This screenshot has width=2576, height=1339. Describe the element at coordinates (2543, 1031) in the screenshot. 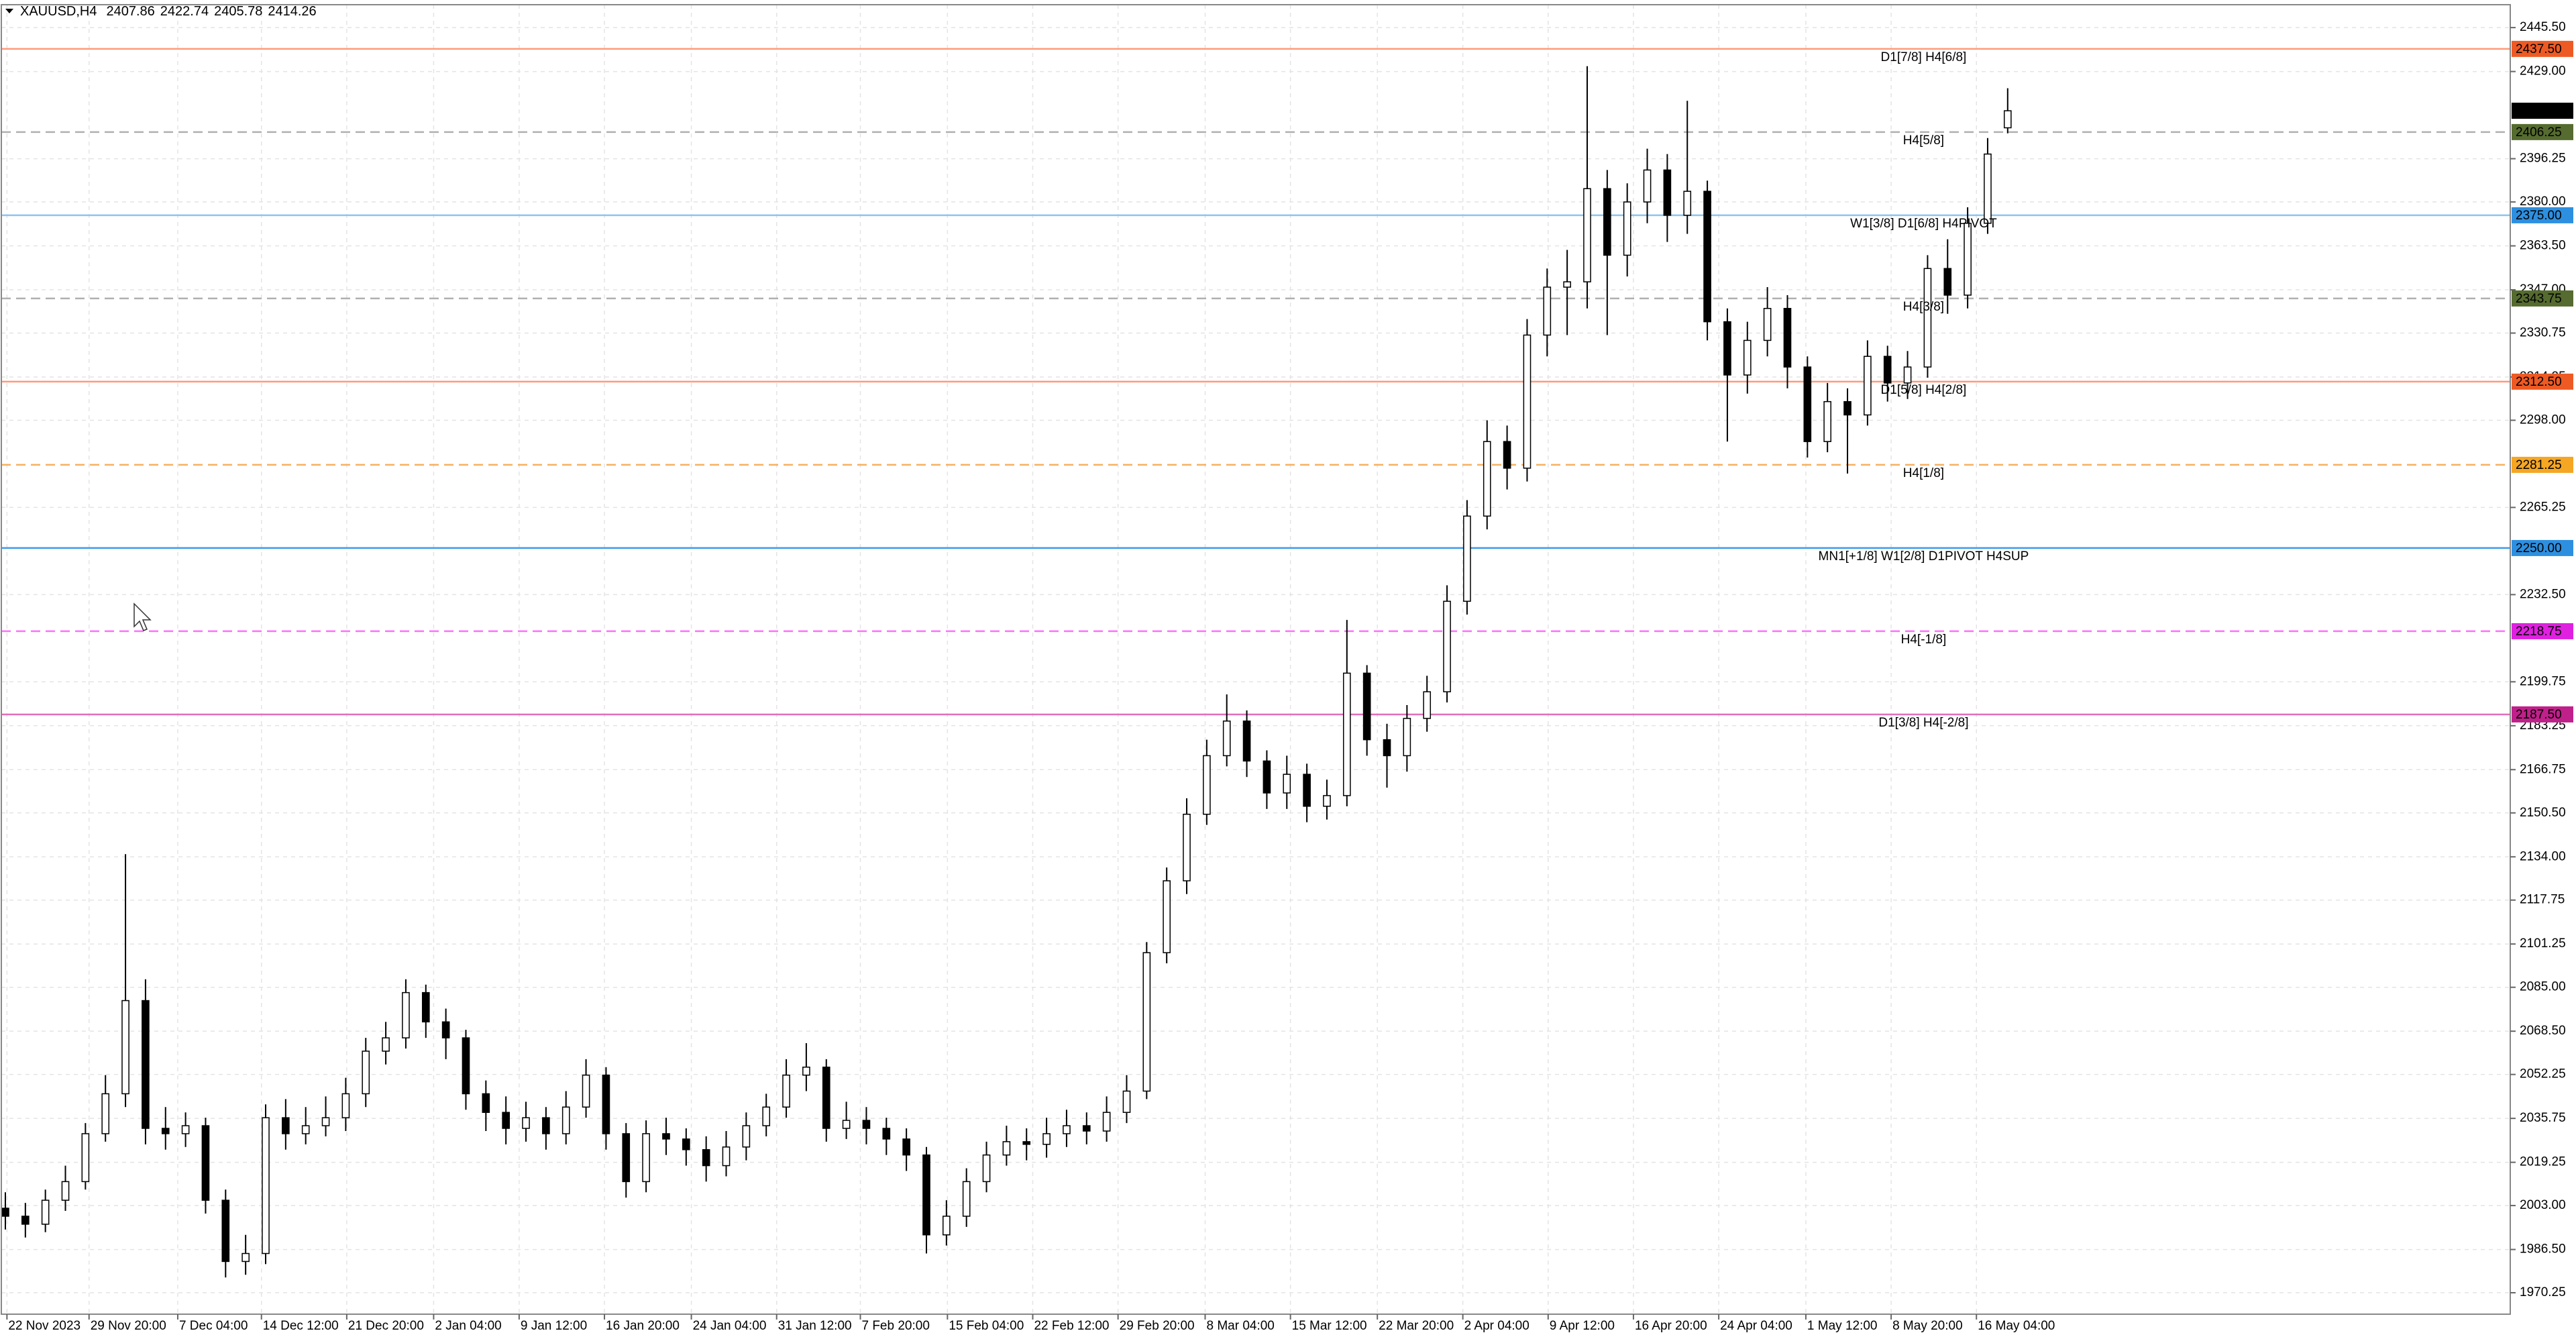

I see `y-tick-label: 2068.50` at that location.